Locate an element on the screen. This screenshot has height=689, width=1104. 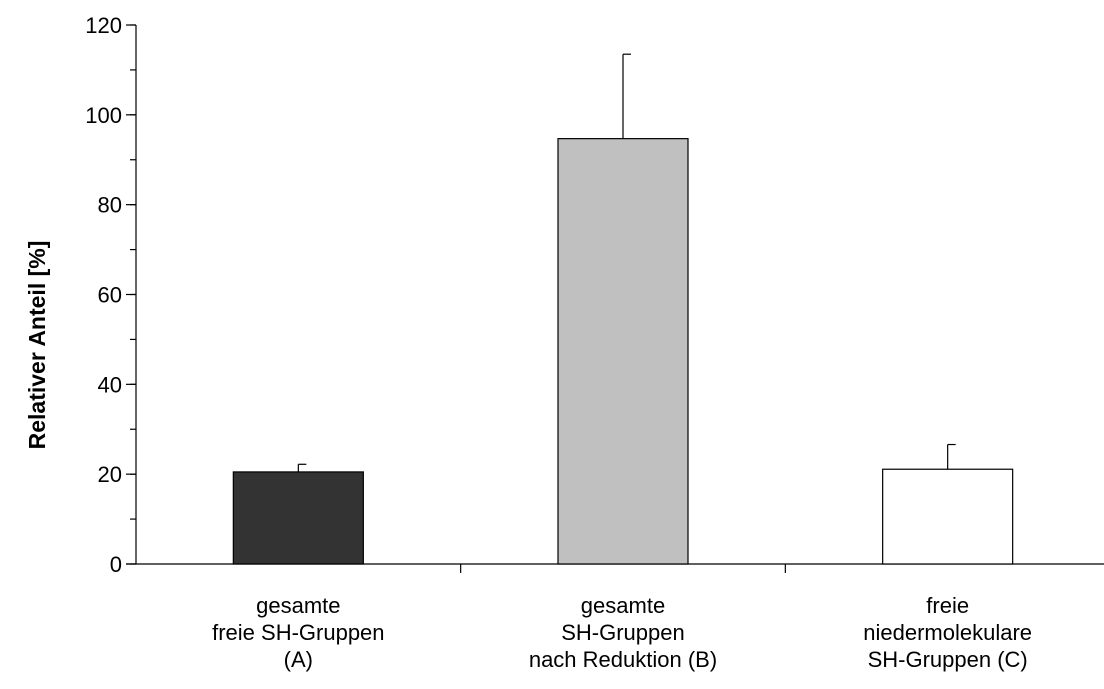
y-tick-label: 60 is located at coordinates (110, 295).